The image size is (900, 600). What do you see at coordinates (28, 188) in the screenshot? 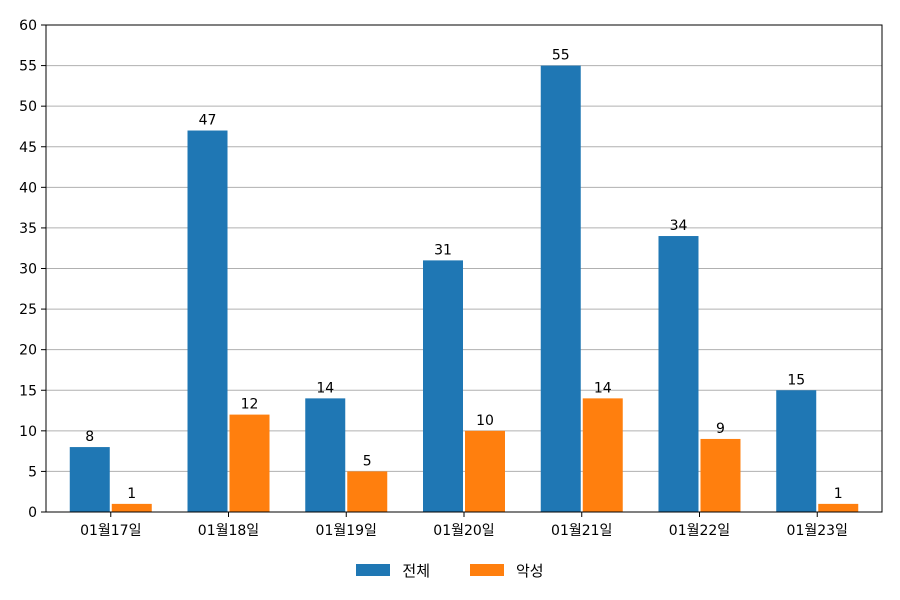
I see `y-tick-label: 40` at bounding box center [28, 188].